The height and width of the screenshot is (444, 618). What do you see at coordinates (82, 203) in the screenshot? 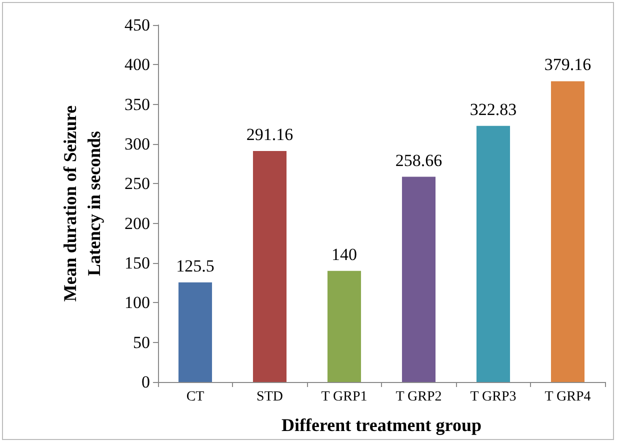
I see `y-axis-title: Mean duration of Seizure Latency in seconds` at bounding box center [82, 203].